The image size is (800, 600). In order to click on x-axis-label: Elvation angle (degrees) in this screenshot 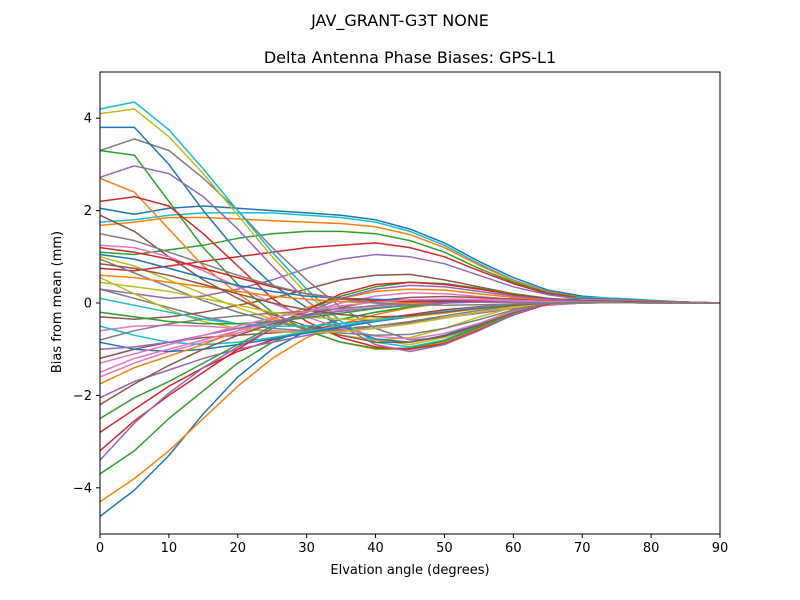, I will do `click(409, 570)`.